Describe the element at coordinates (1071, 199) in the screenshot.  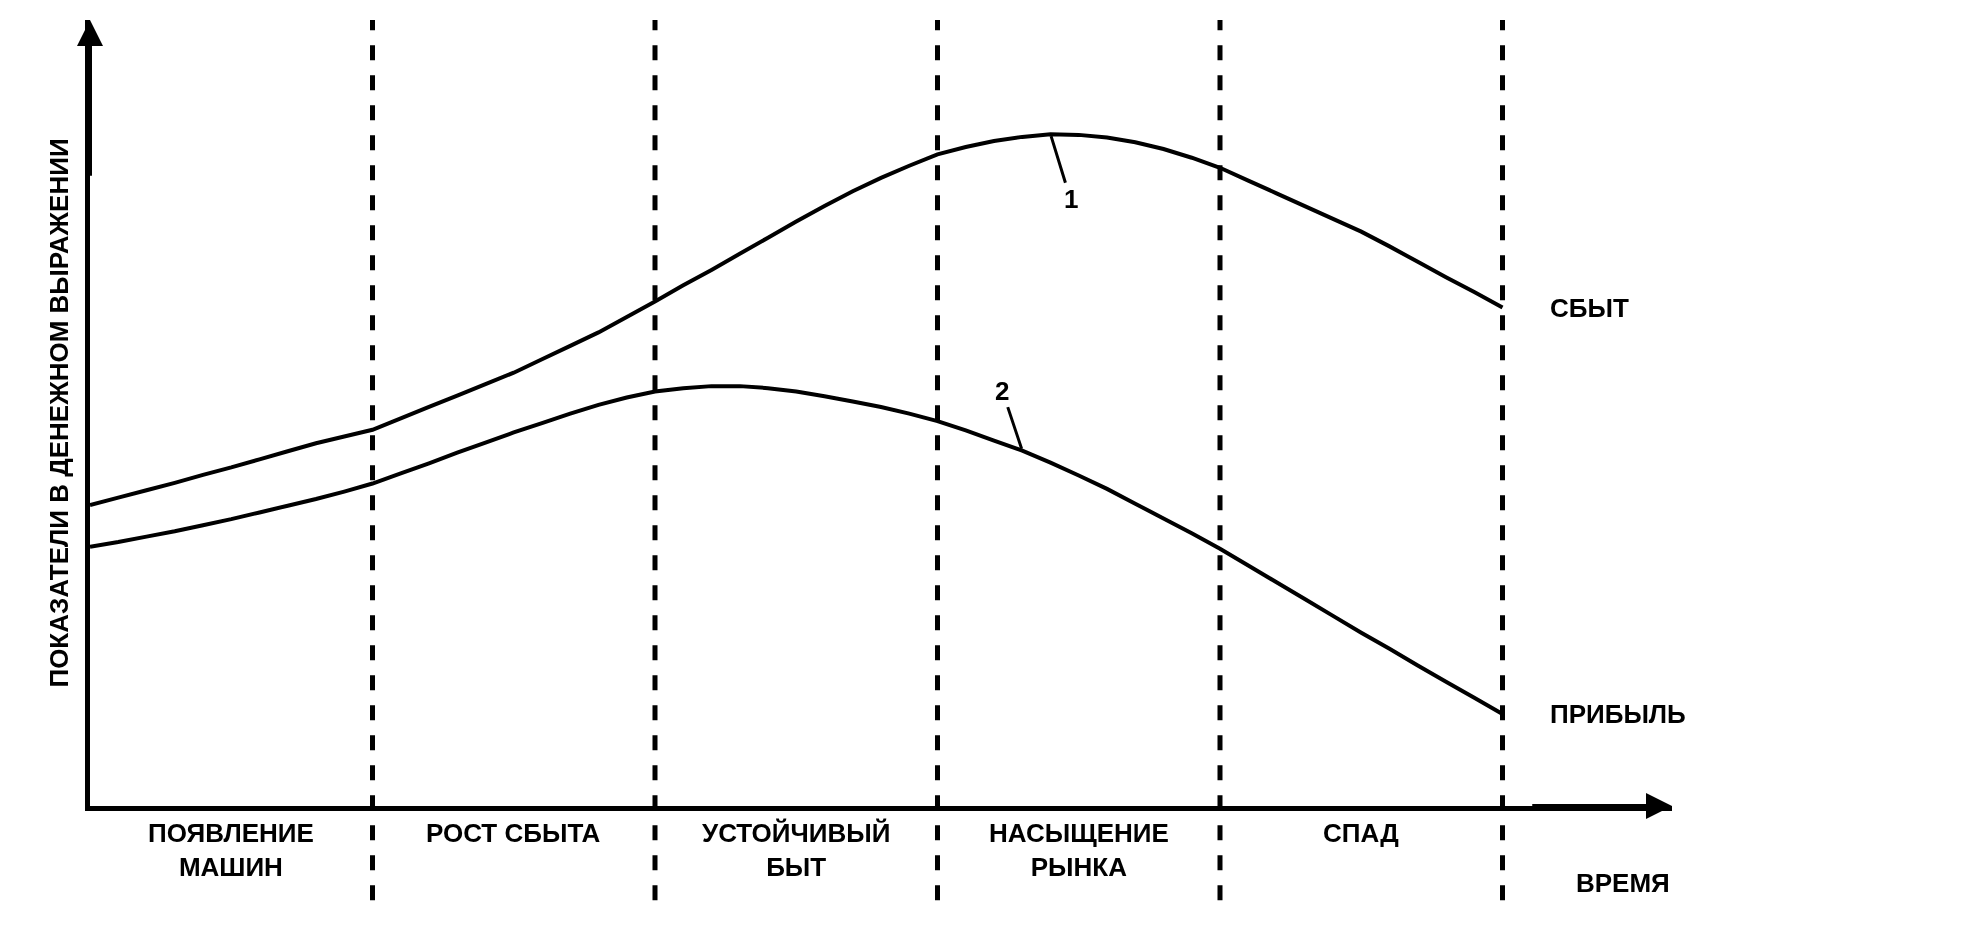
I see `annotation: 1` at that location.